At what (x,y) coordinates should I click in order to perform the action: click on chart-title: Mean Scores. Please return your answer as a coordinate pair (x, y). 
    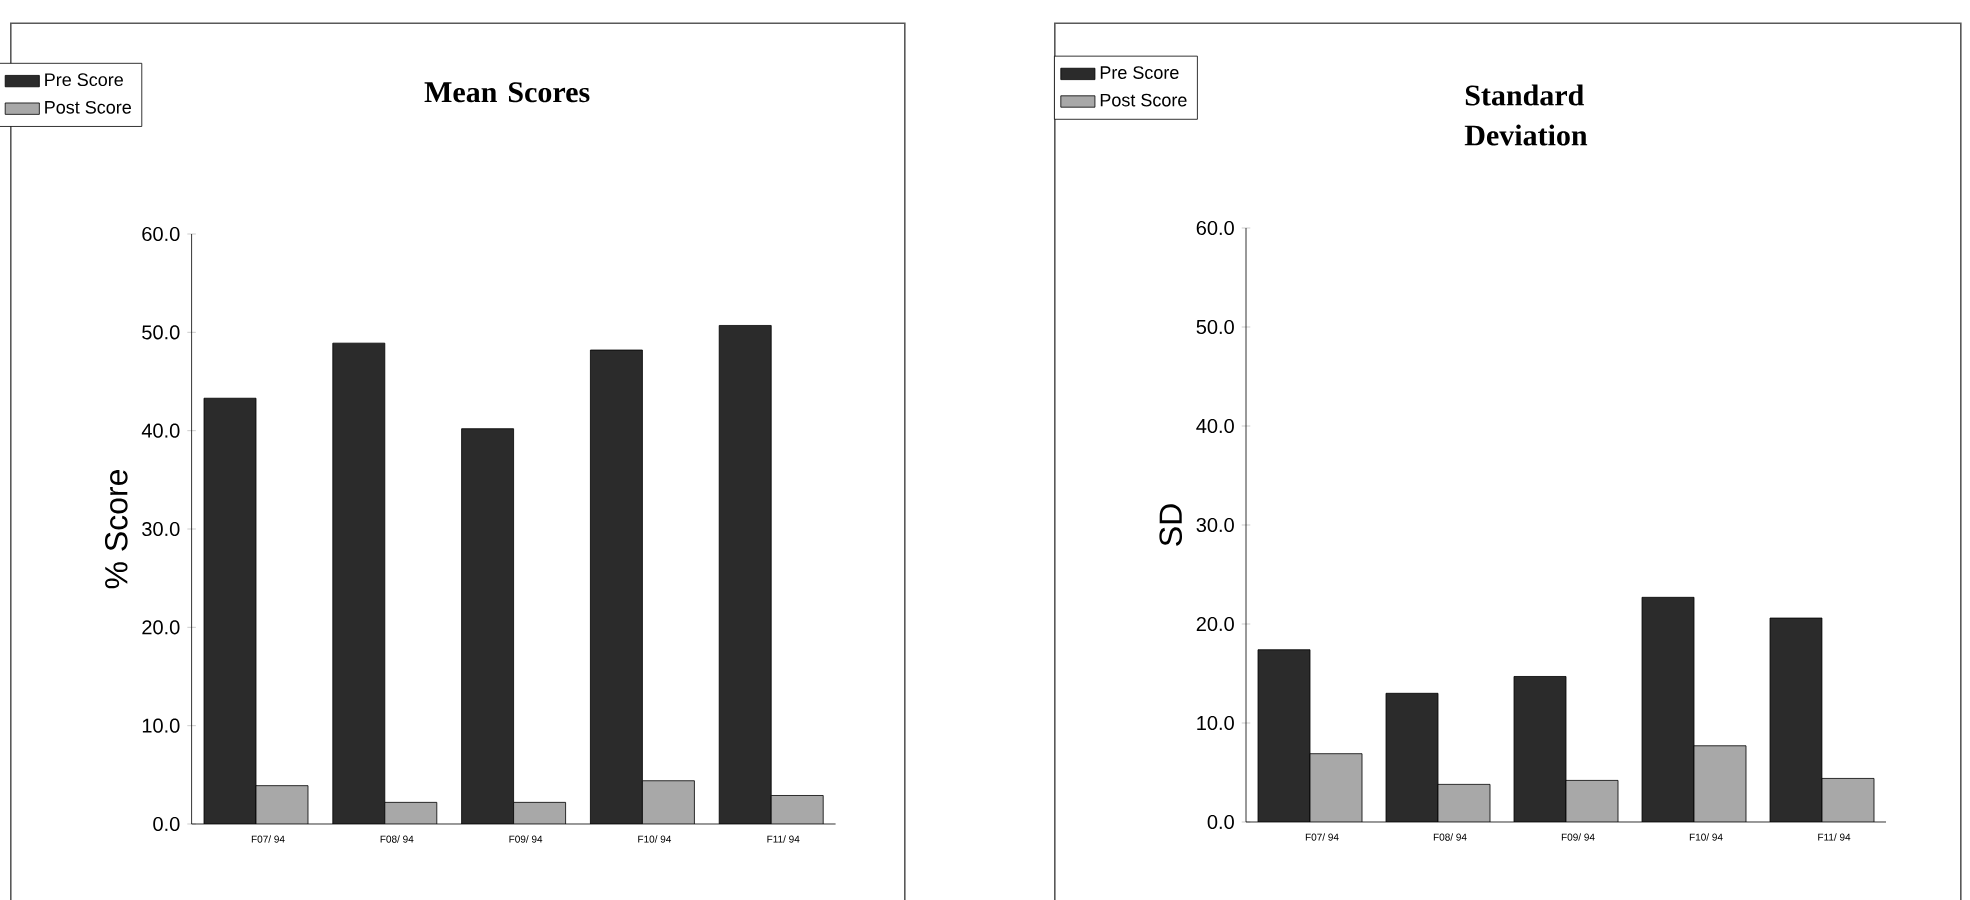
    Looking at the image, I should click on (507, 92).